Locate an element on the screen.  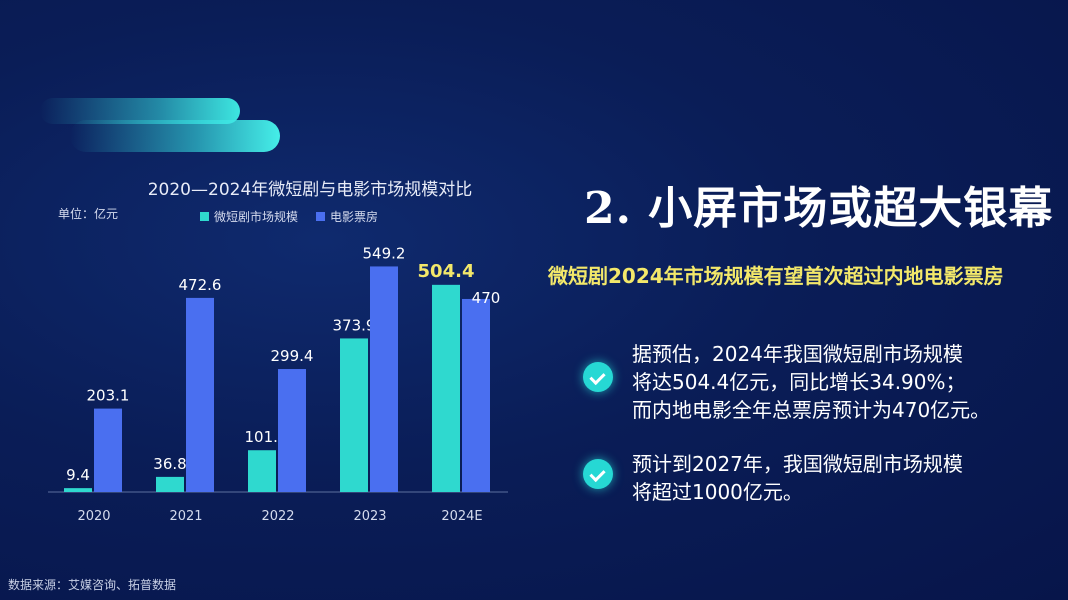
value-label-short-drama-2024E: 504.4 is located at coordinates (446, 271).